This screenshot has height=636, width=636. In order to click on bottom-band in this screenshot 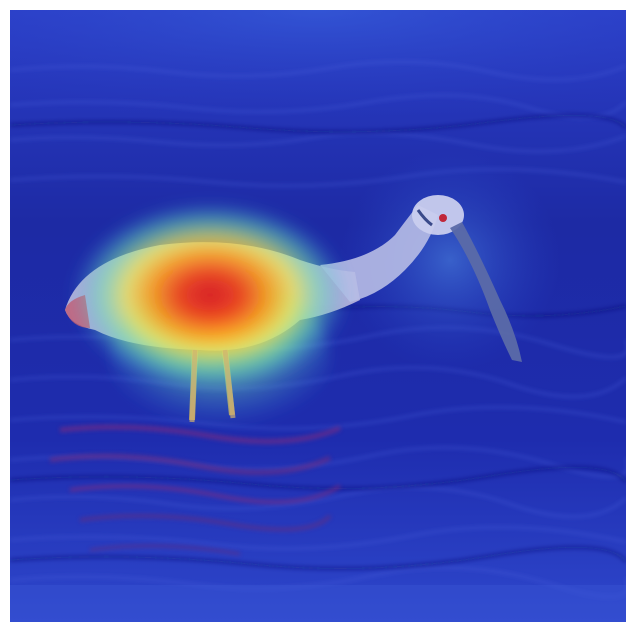, I will do `click(318, 603)`.